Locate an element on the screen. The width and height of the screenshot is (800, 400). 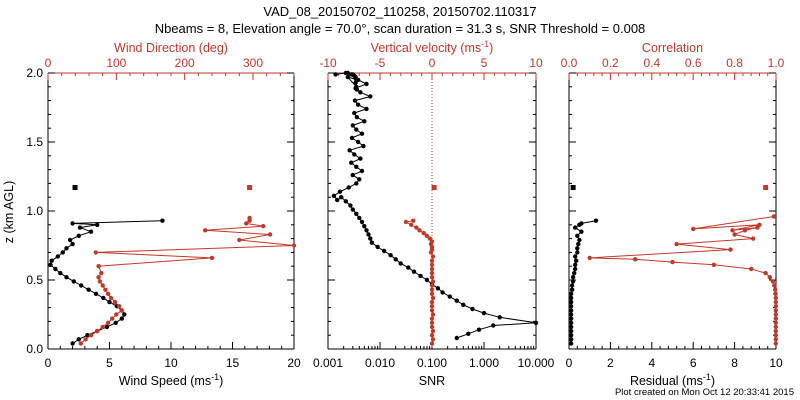
x-axis-label-top: Correlation is located at coordinates (672, 48).